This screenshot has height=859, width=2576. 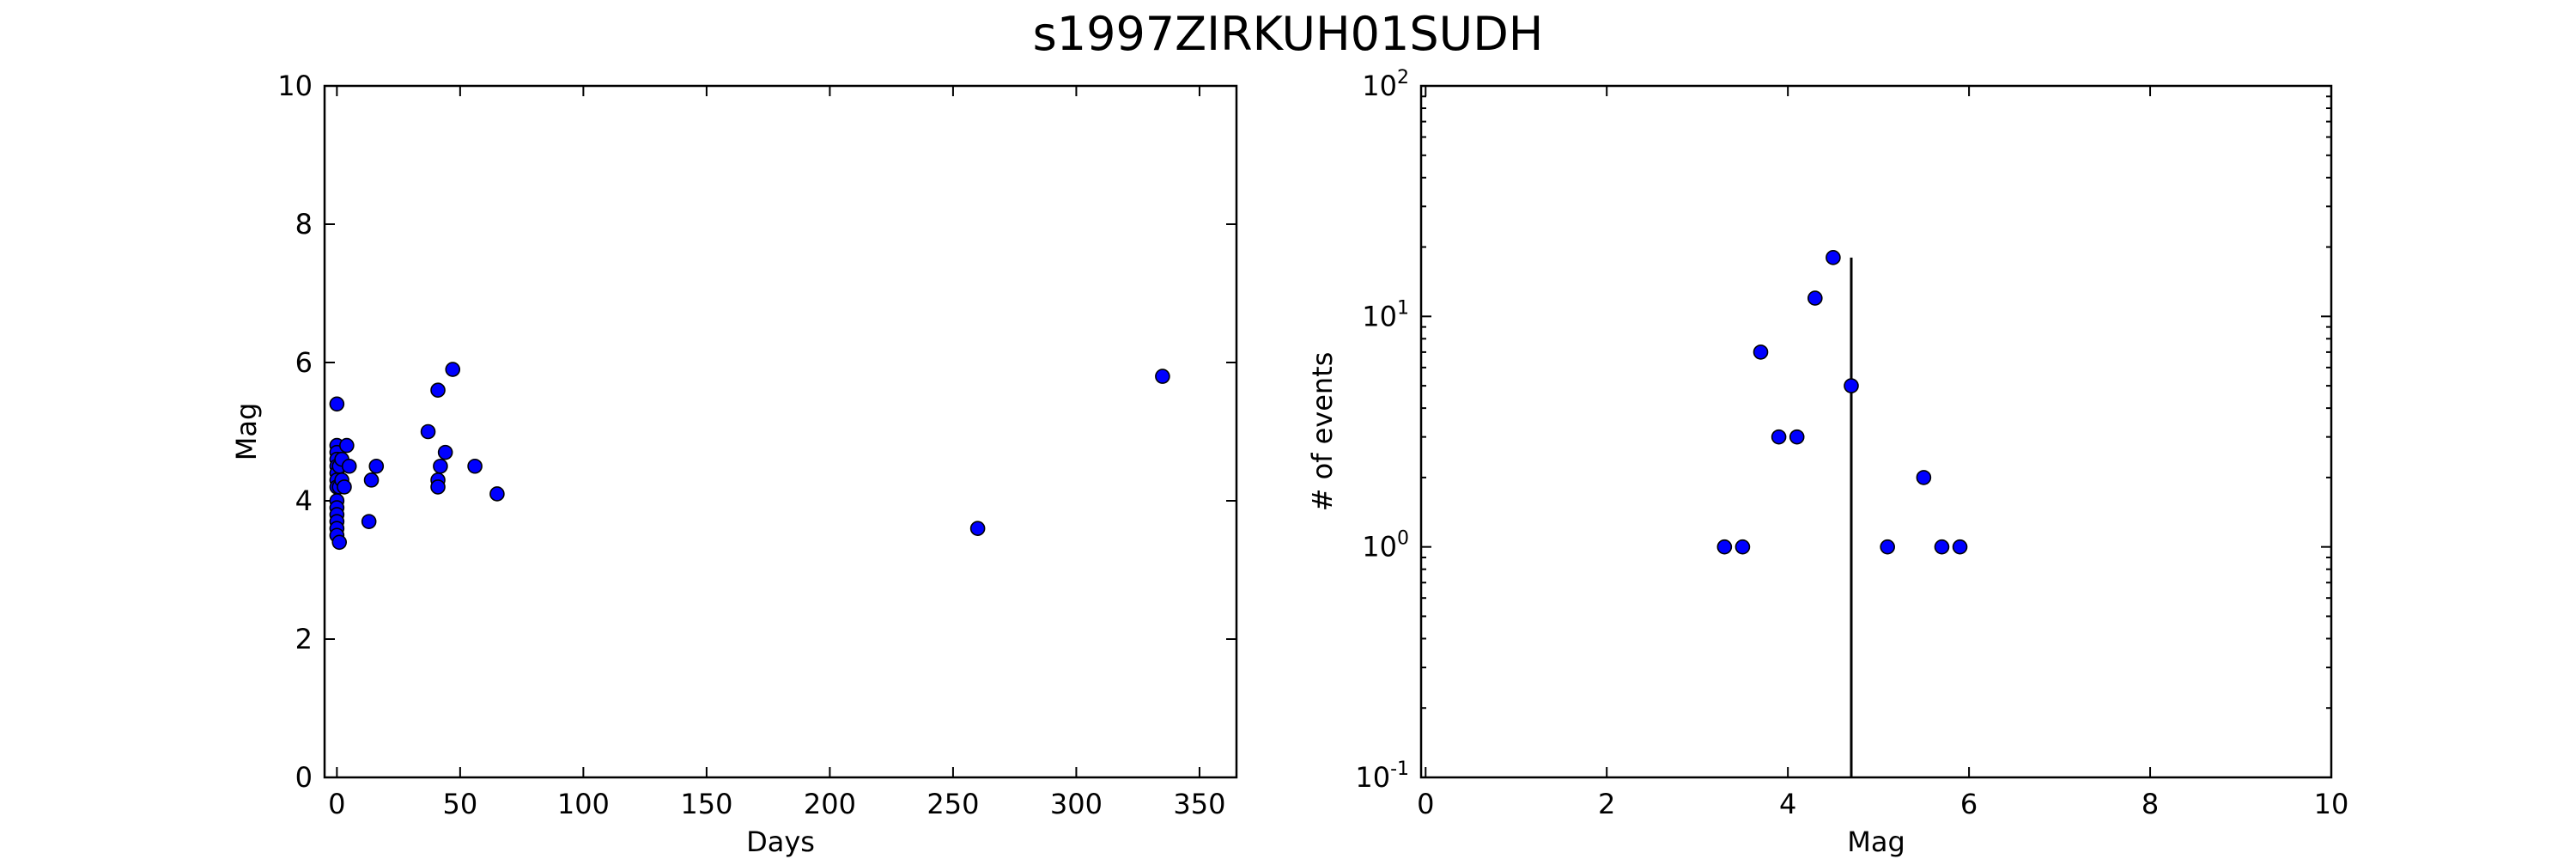 I want to click on x-tick-label: 8, so click(x=2150, y=804).